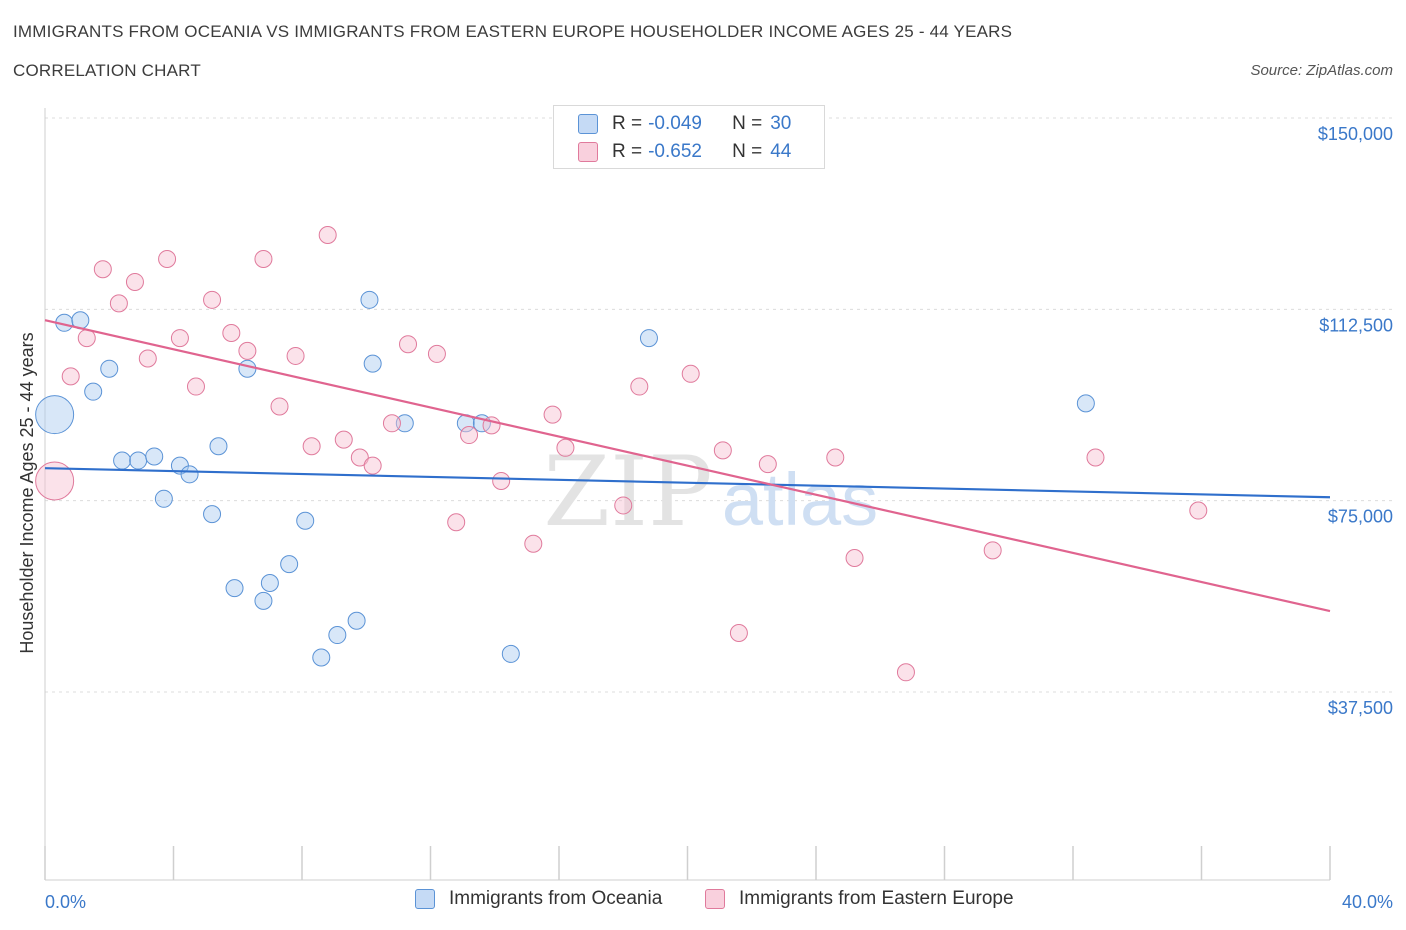  I want to click on series-label-eastern-europe: Immigrants from Eastern Europe, so click(876, 898).